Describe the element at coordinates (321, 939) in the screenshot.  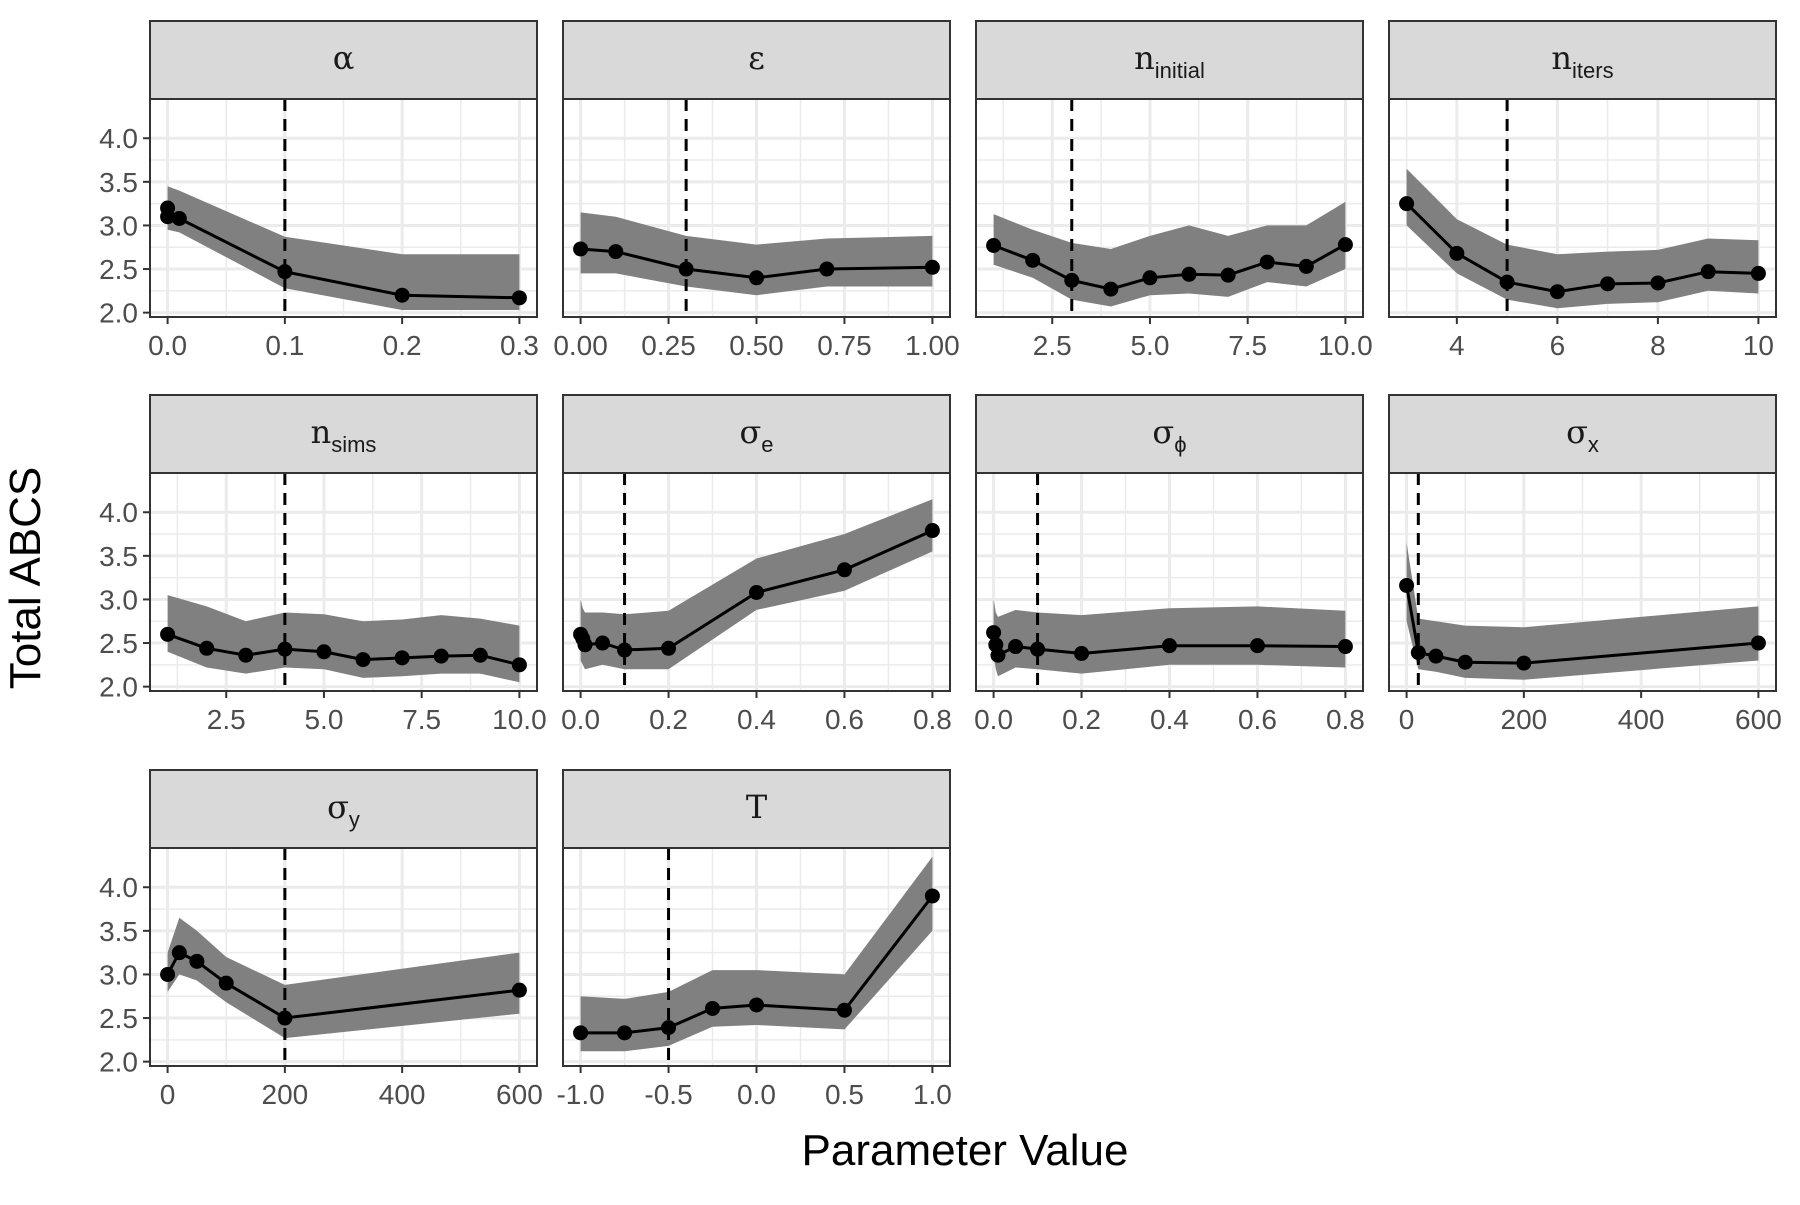
I see `facet-panel: σy 2.0 2.5 3.0 3.5 4.0 0 200 400 600` at that location.